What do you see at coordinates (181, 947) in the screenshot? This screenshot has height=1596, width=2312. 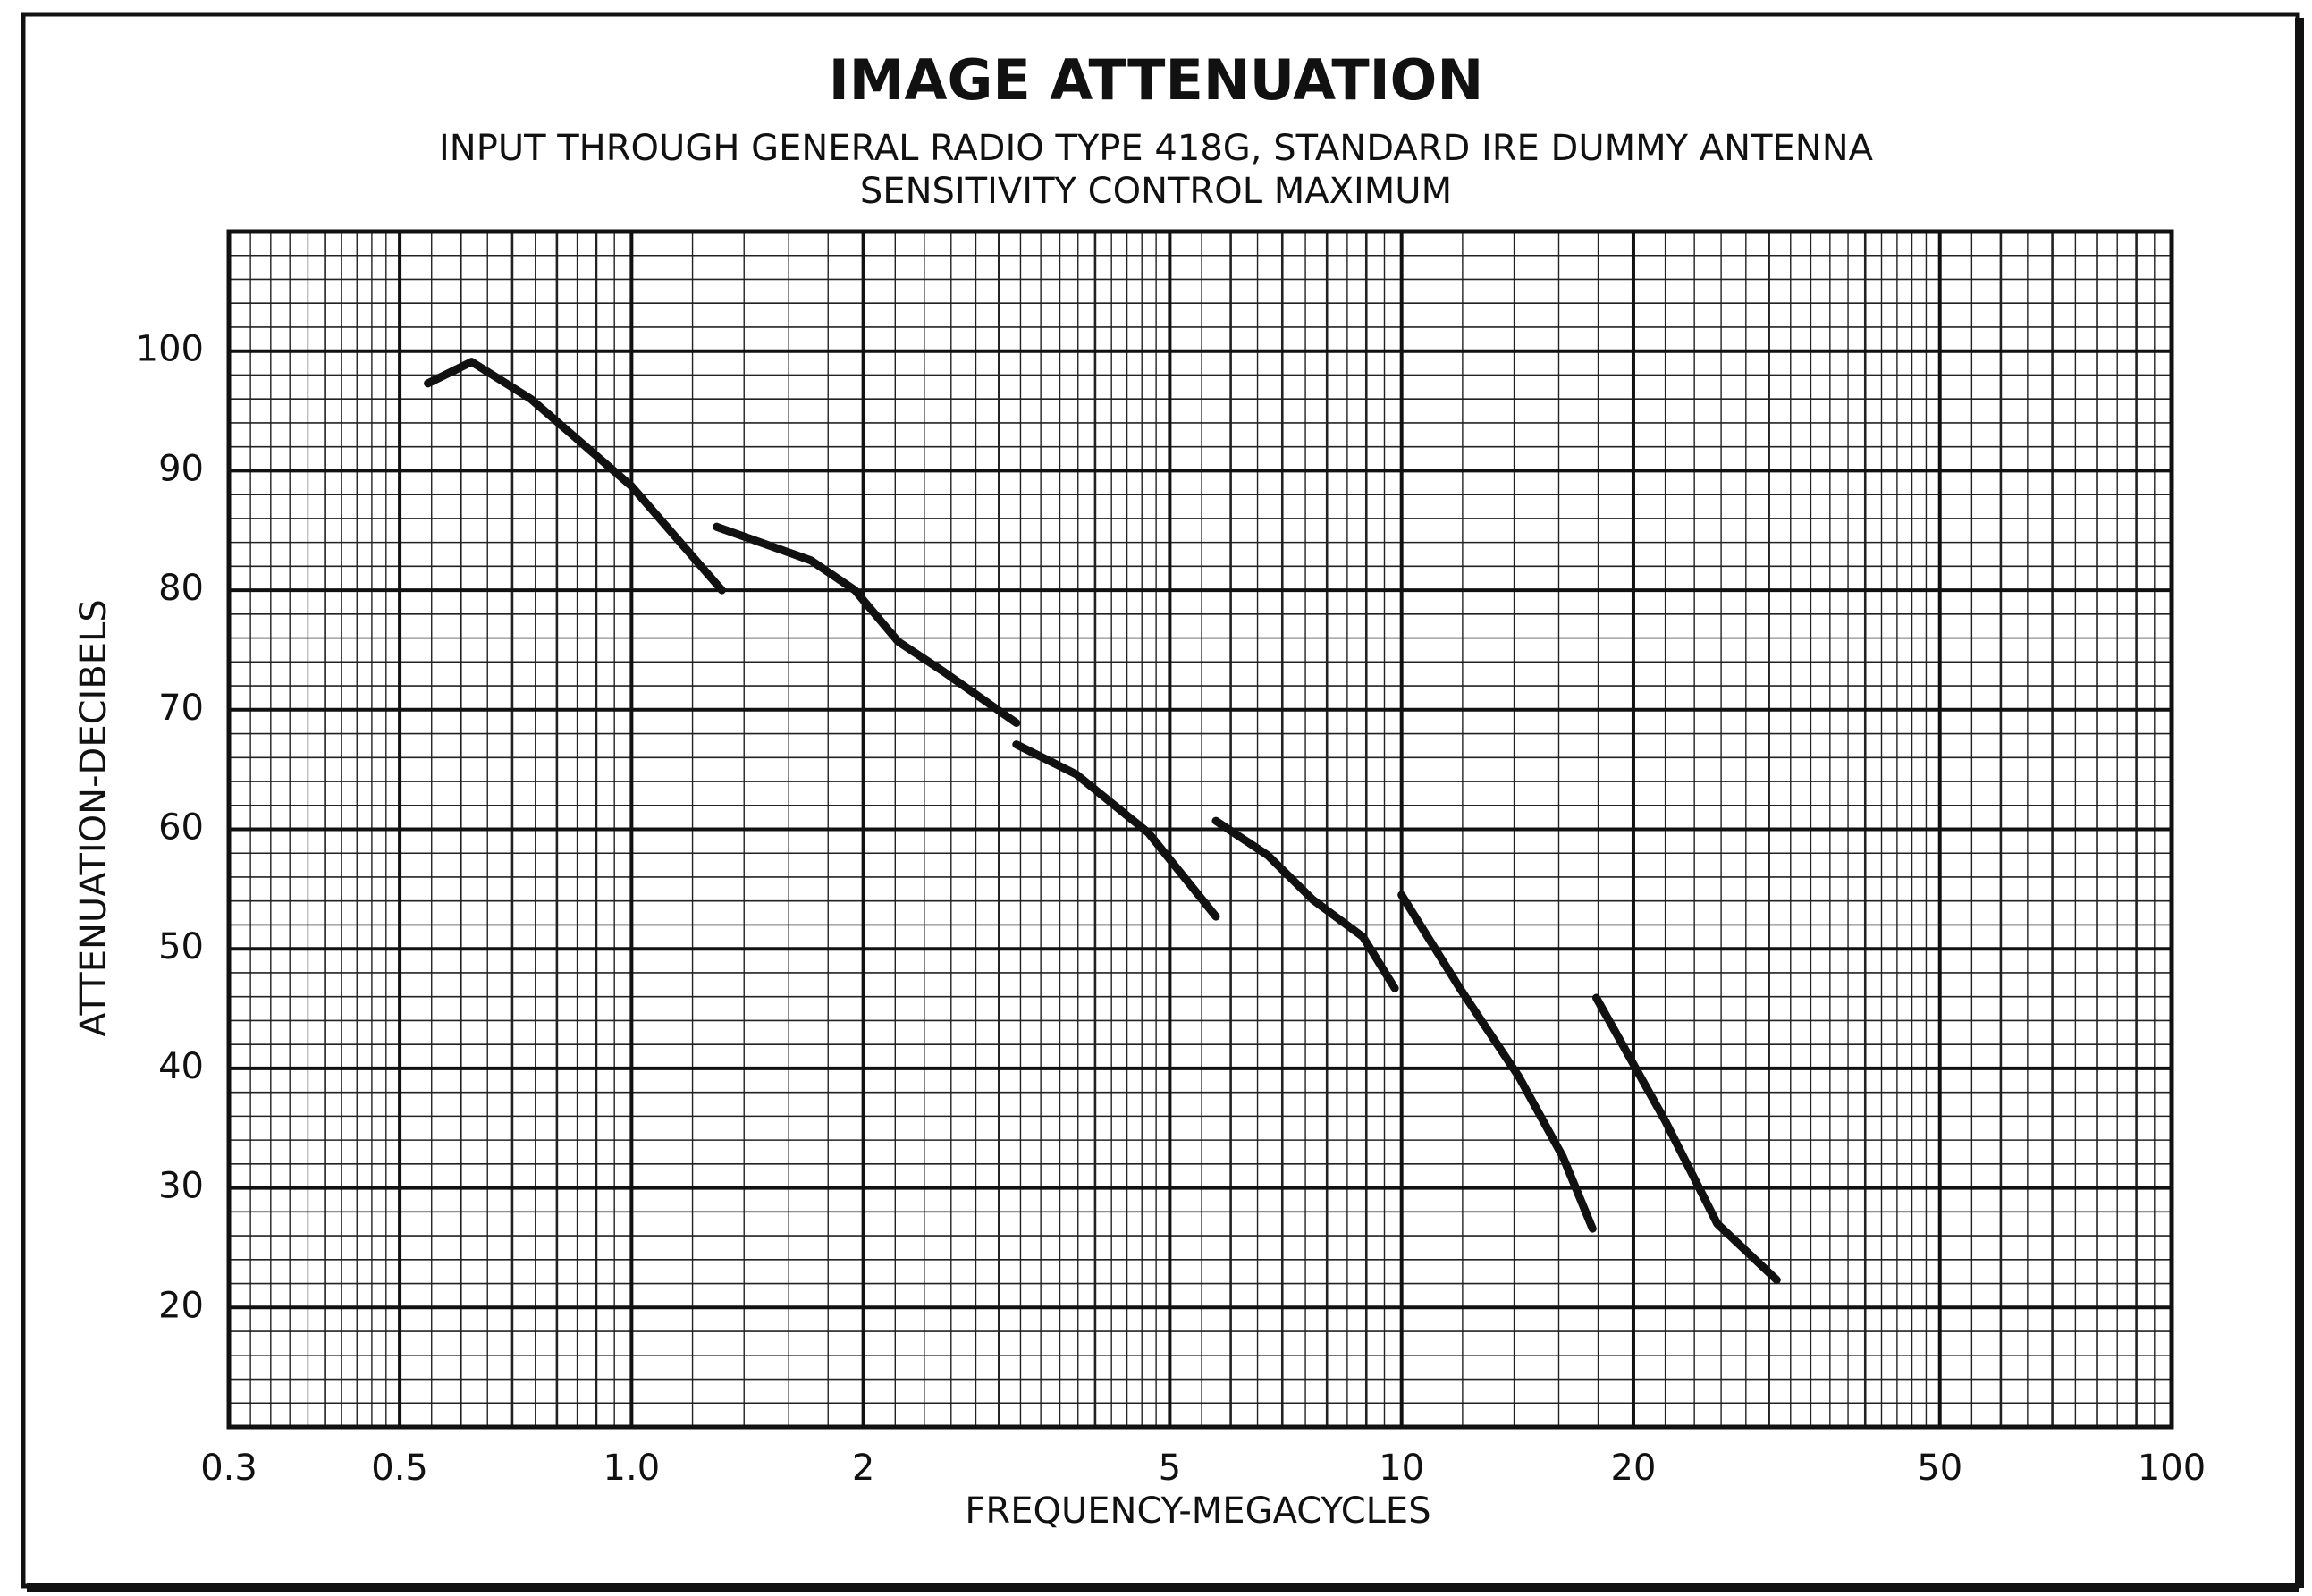 I see `y-tick-label: 50` at bounding box center [181, 947].